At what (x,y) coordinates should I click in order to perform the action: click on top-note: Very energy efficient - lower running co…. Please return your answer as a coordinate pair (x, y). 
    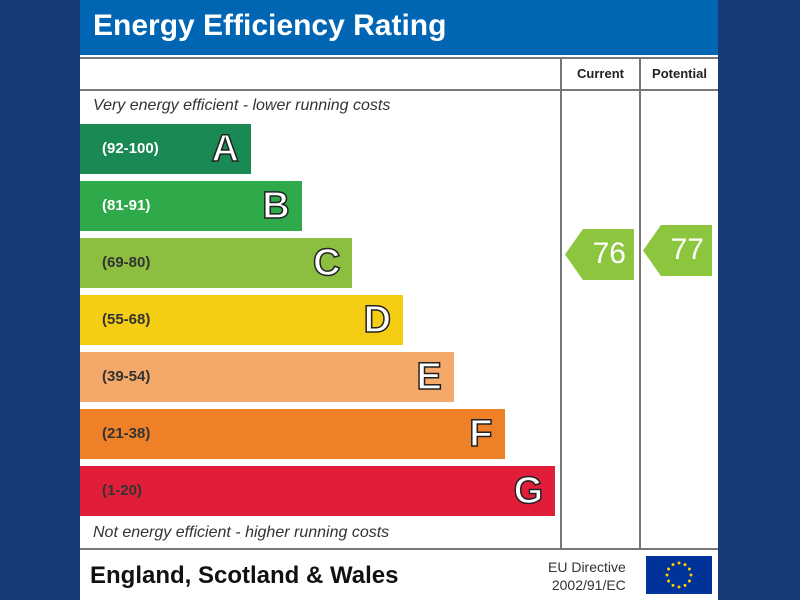
    Looking at the image, I should click on (242, 105).